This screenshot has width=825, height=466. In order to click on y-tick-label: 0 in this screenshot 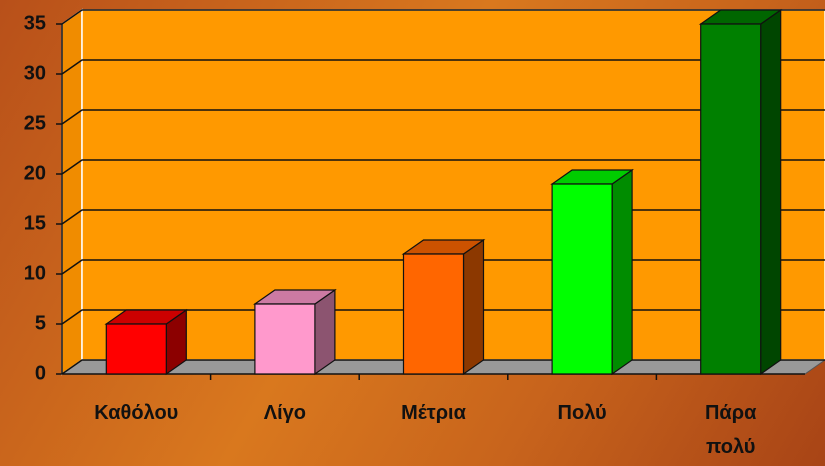, I will do `click(40, 373)`.